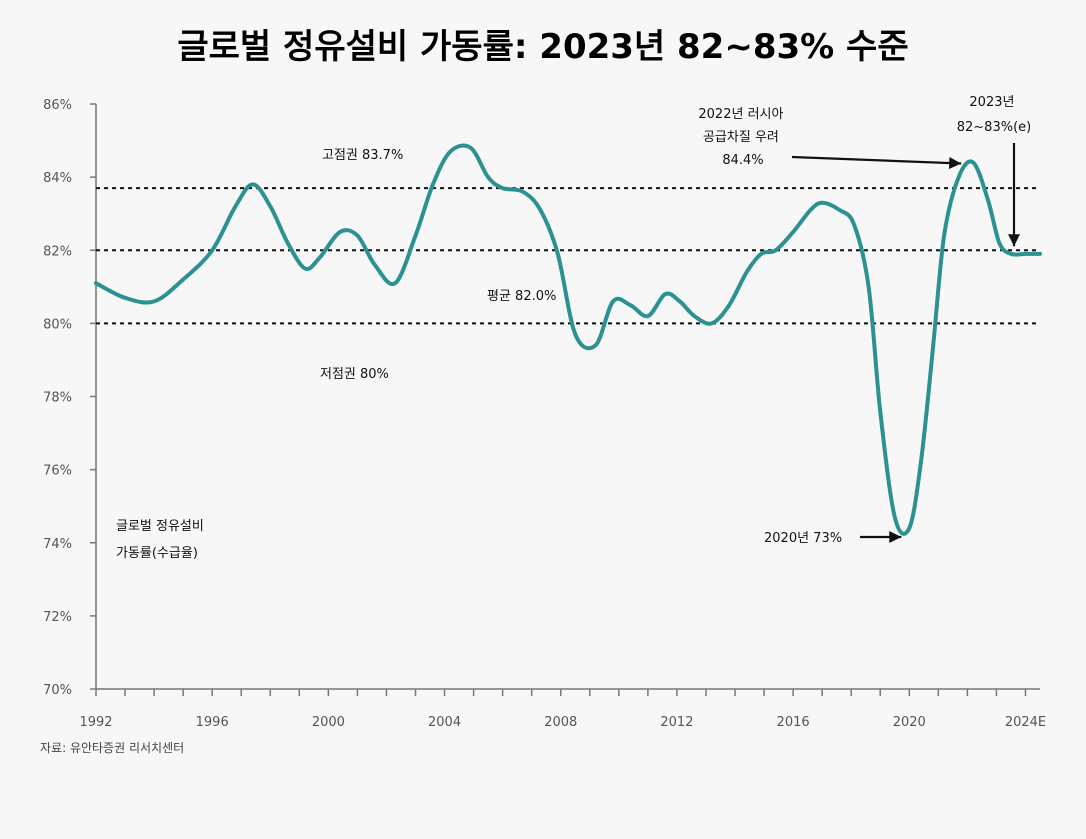 The width and height of the screenshot is (1086, 839). I want to click on y-tick-label: 70%, so click(57, 690).